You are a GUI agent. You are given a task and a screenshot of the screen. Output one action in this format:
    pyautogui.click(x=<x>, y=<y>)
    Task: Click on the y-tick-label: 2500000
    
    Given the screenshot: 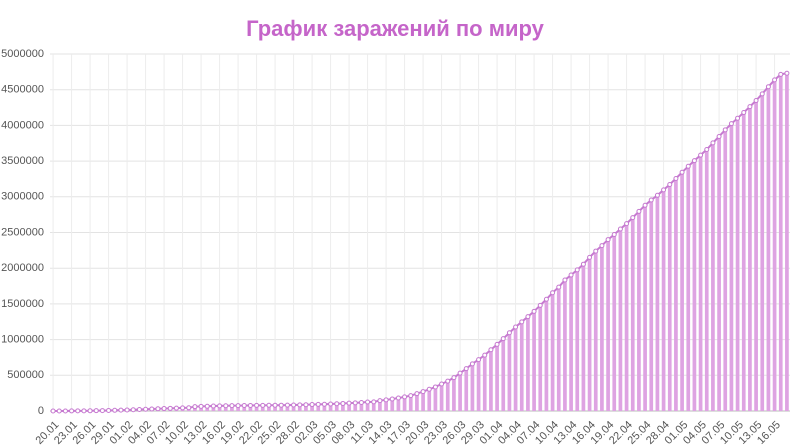 What is the action you would take?
    pyautogui.click(x=22, y=232)
    